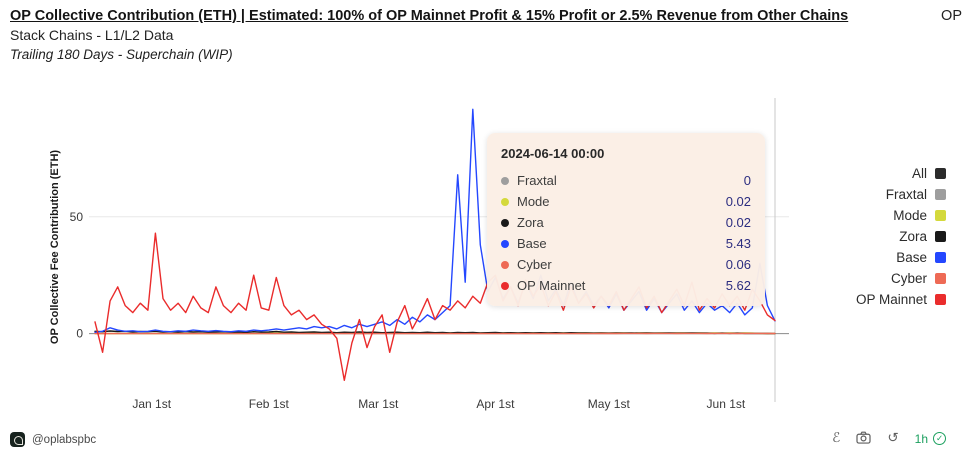 Image resolution: width=972 pixels, height=459 pixels. Describe the element at coordinates (626, 180) in the screenshot. I see `tooltip-row: Fraxtal 0` at that location.